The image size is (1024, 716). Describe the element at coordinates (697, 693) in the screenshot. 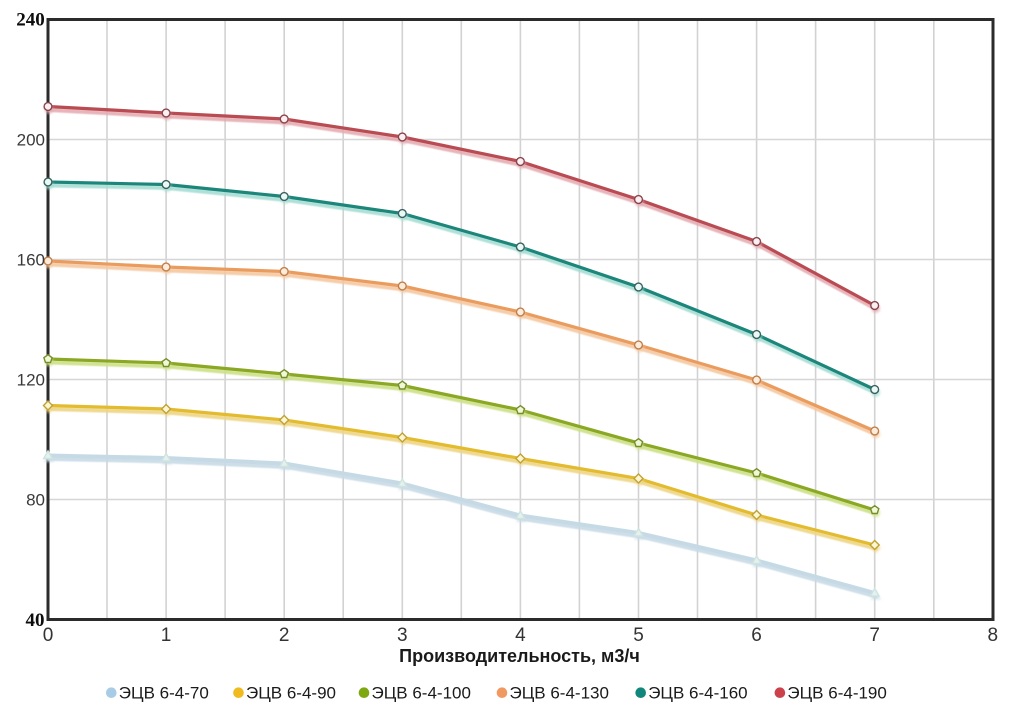

I see `svg-text: ЭЦВ 6-4-160` at that location.